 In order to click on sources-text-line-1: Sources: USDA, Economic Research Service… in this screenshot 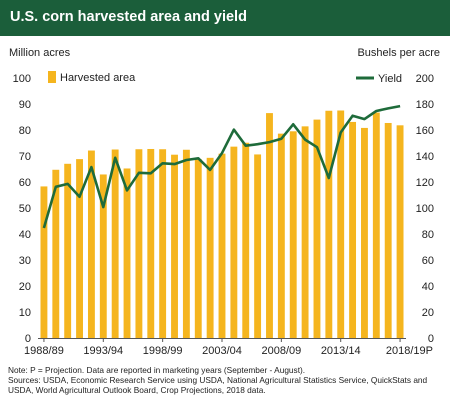, I will do `click(218, 380)`.